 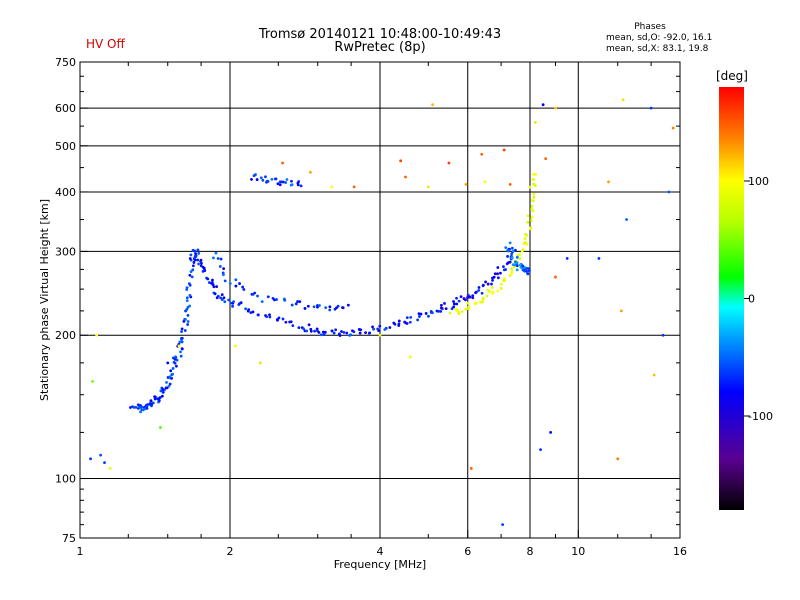 I want to click on colorbar-label: [deg], so click(x=732, y=76).